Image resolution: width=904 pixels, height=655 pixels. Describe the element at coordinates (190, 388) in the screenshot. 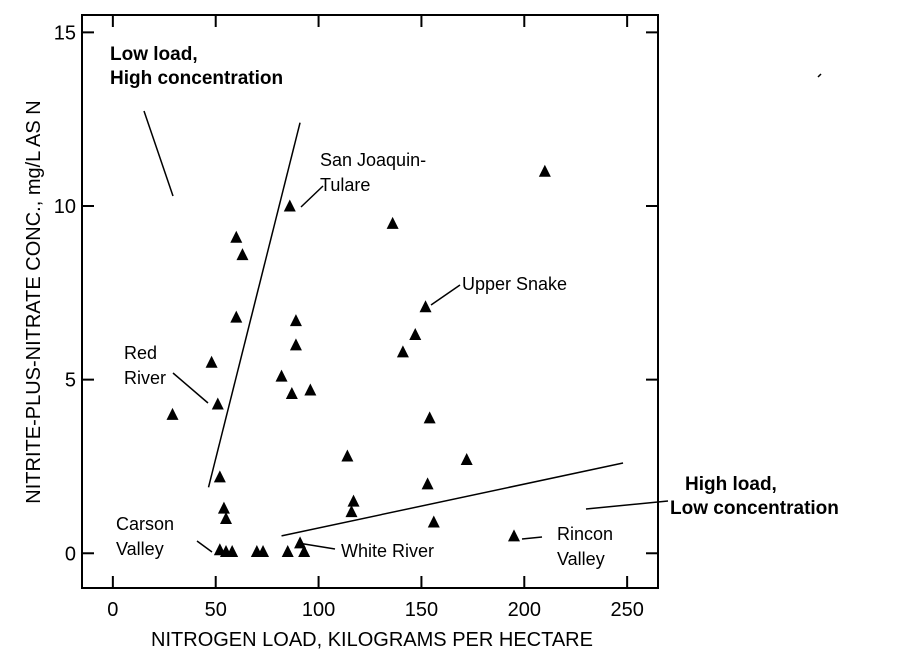

I see `leader-red-river` at that location.